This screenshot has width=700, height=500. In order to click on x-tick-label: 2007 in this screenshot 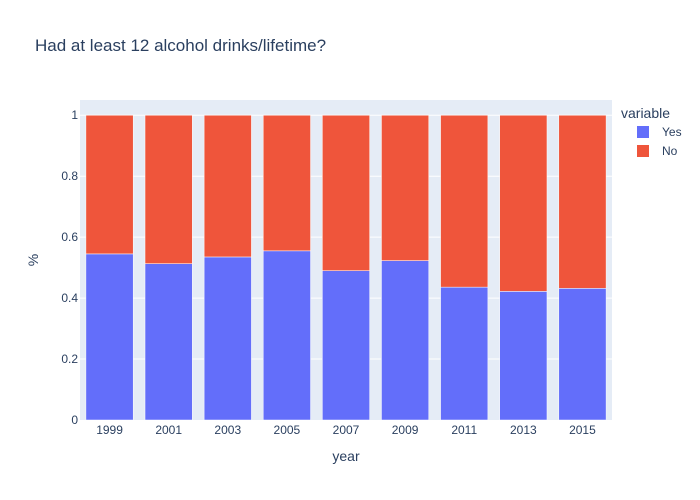, I will do `click(346, 430)`.